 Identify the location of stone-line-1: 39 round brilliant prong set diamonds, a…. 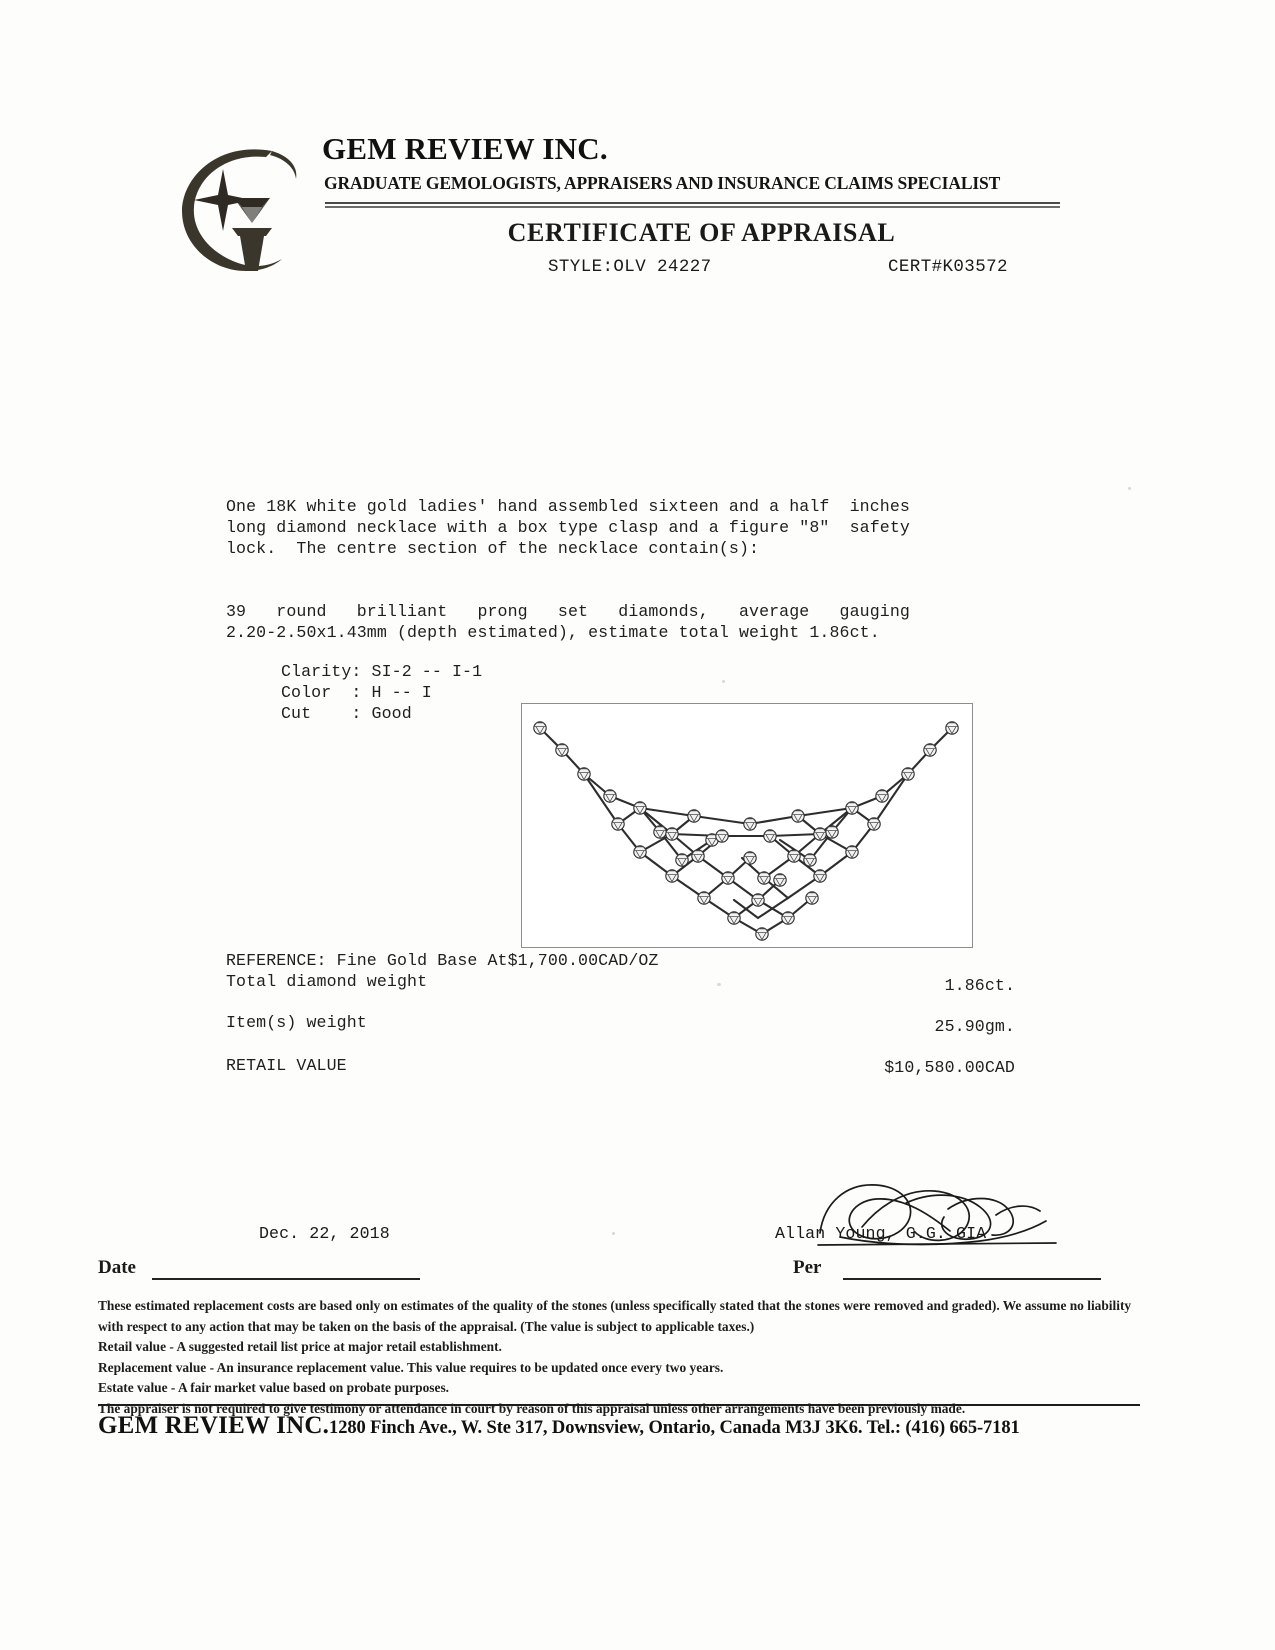
(568, 611).